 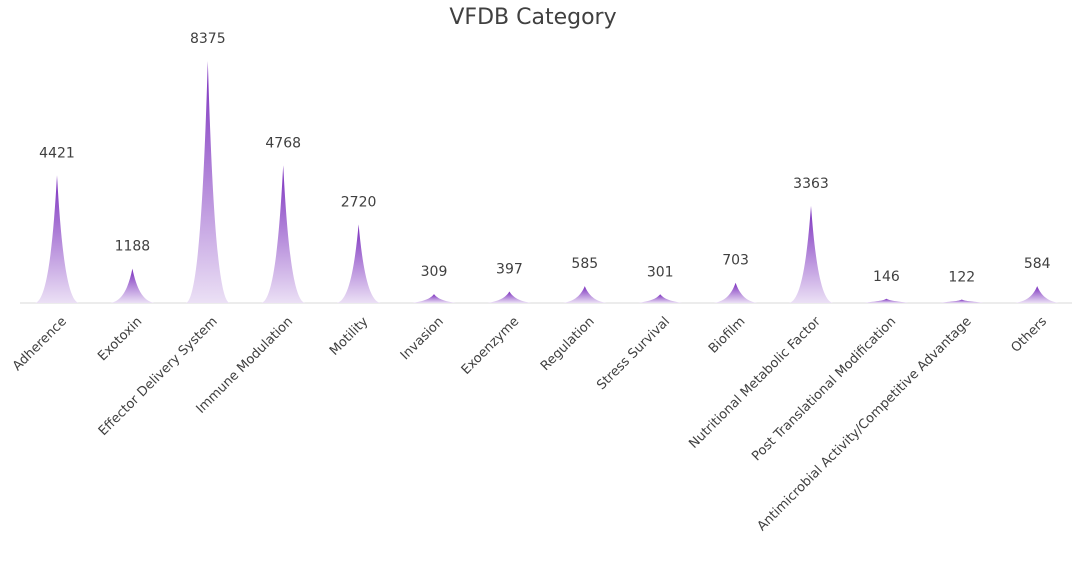 What do you see at coordinates (359, 202) in the screenshot?
I see `value-label-motility: 2720` at bounding box center [359, 202].